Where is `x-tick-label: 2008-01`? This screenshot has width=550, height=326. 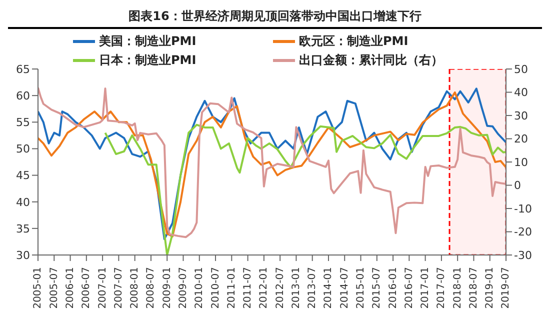
x-tick-label: 2008-01 is located at coordinates (135, 288).